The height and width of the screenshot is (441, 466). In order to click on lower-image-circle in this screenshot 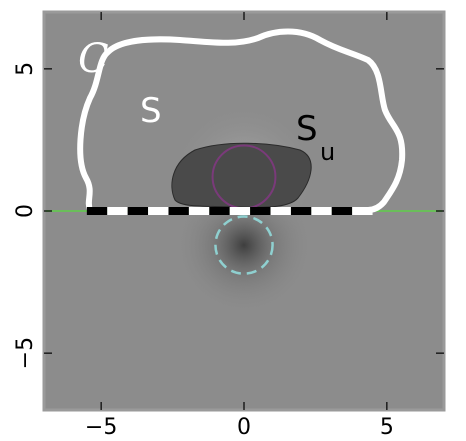, I will do `click(244, 245)`.